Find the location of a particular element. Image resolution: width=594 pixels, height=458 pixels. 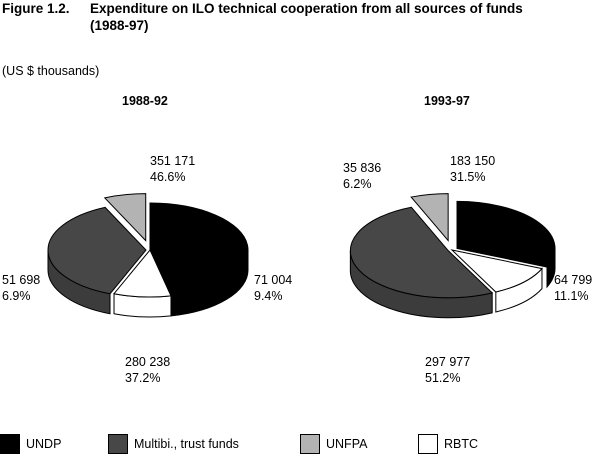

legend-swatch-undp is located at coordinates (10, 444).